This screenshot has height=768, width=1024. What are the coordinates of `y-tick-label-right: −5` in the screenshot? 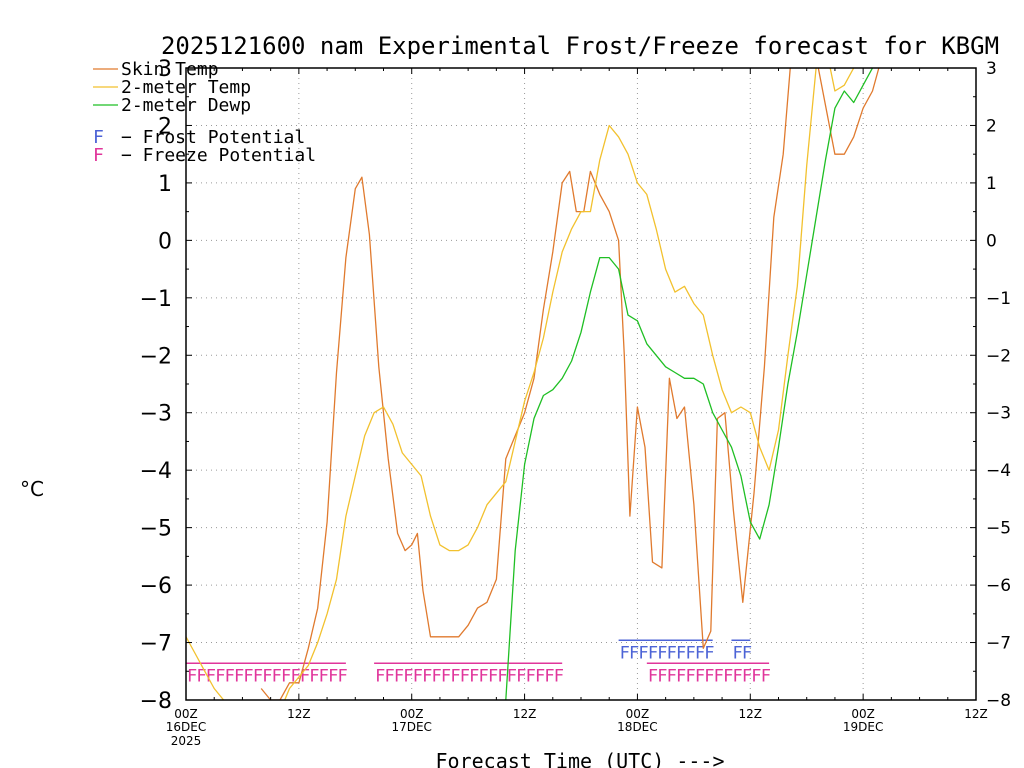 It's located at (998, 529).